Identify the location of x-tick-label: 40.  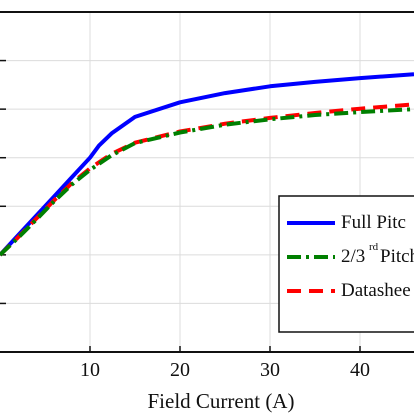
(360, 370).